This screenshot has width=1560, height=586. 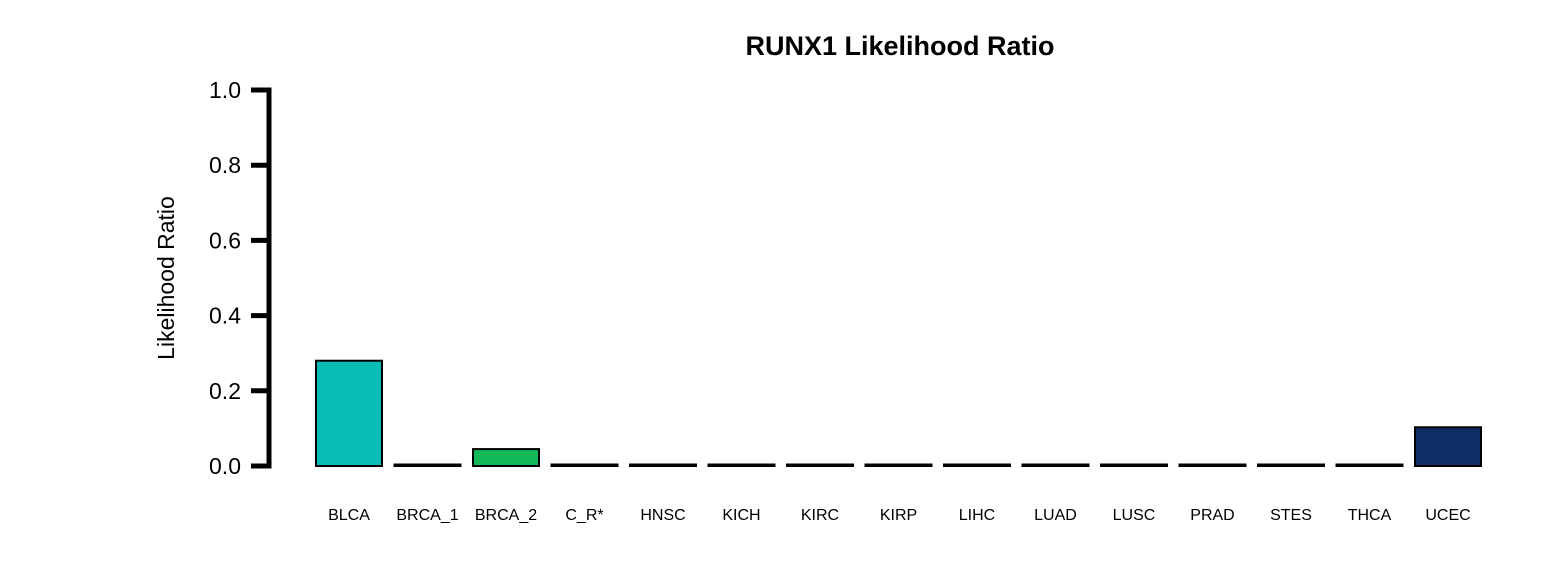 What do you see at coordinates (977, 515) in the screenshot?
I see `x-tick-label: LIHC` at bounding box center [977, 515].